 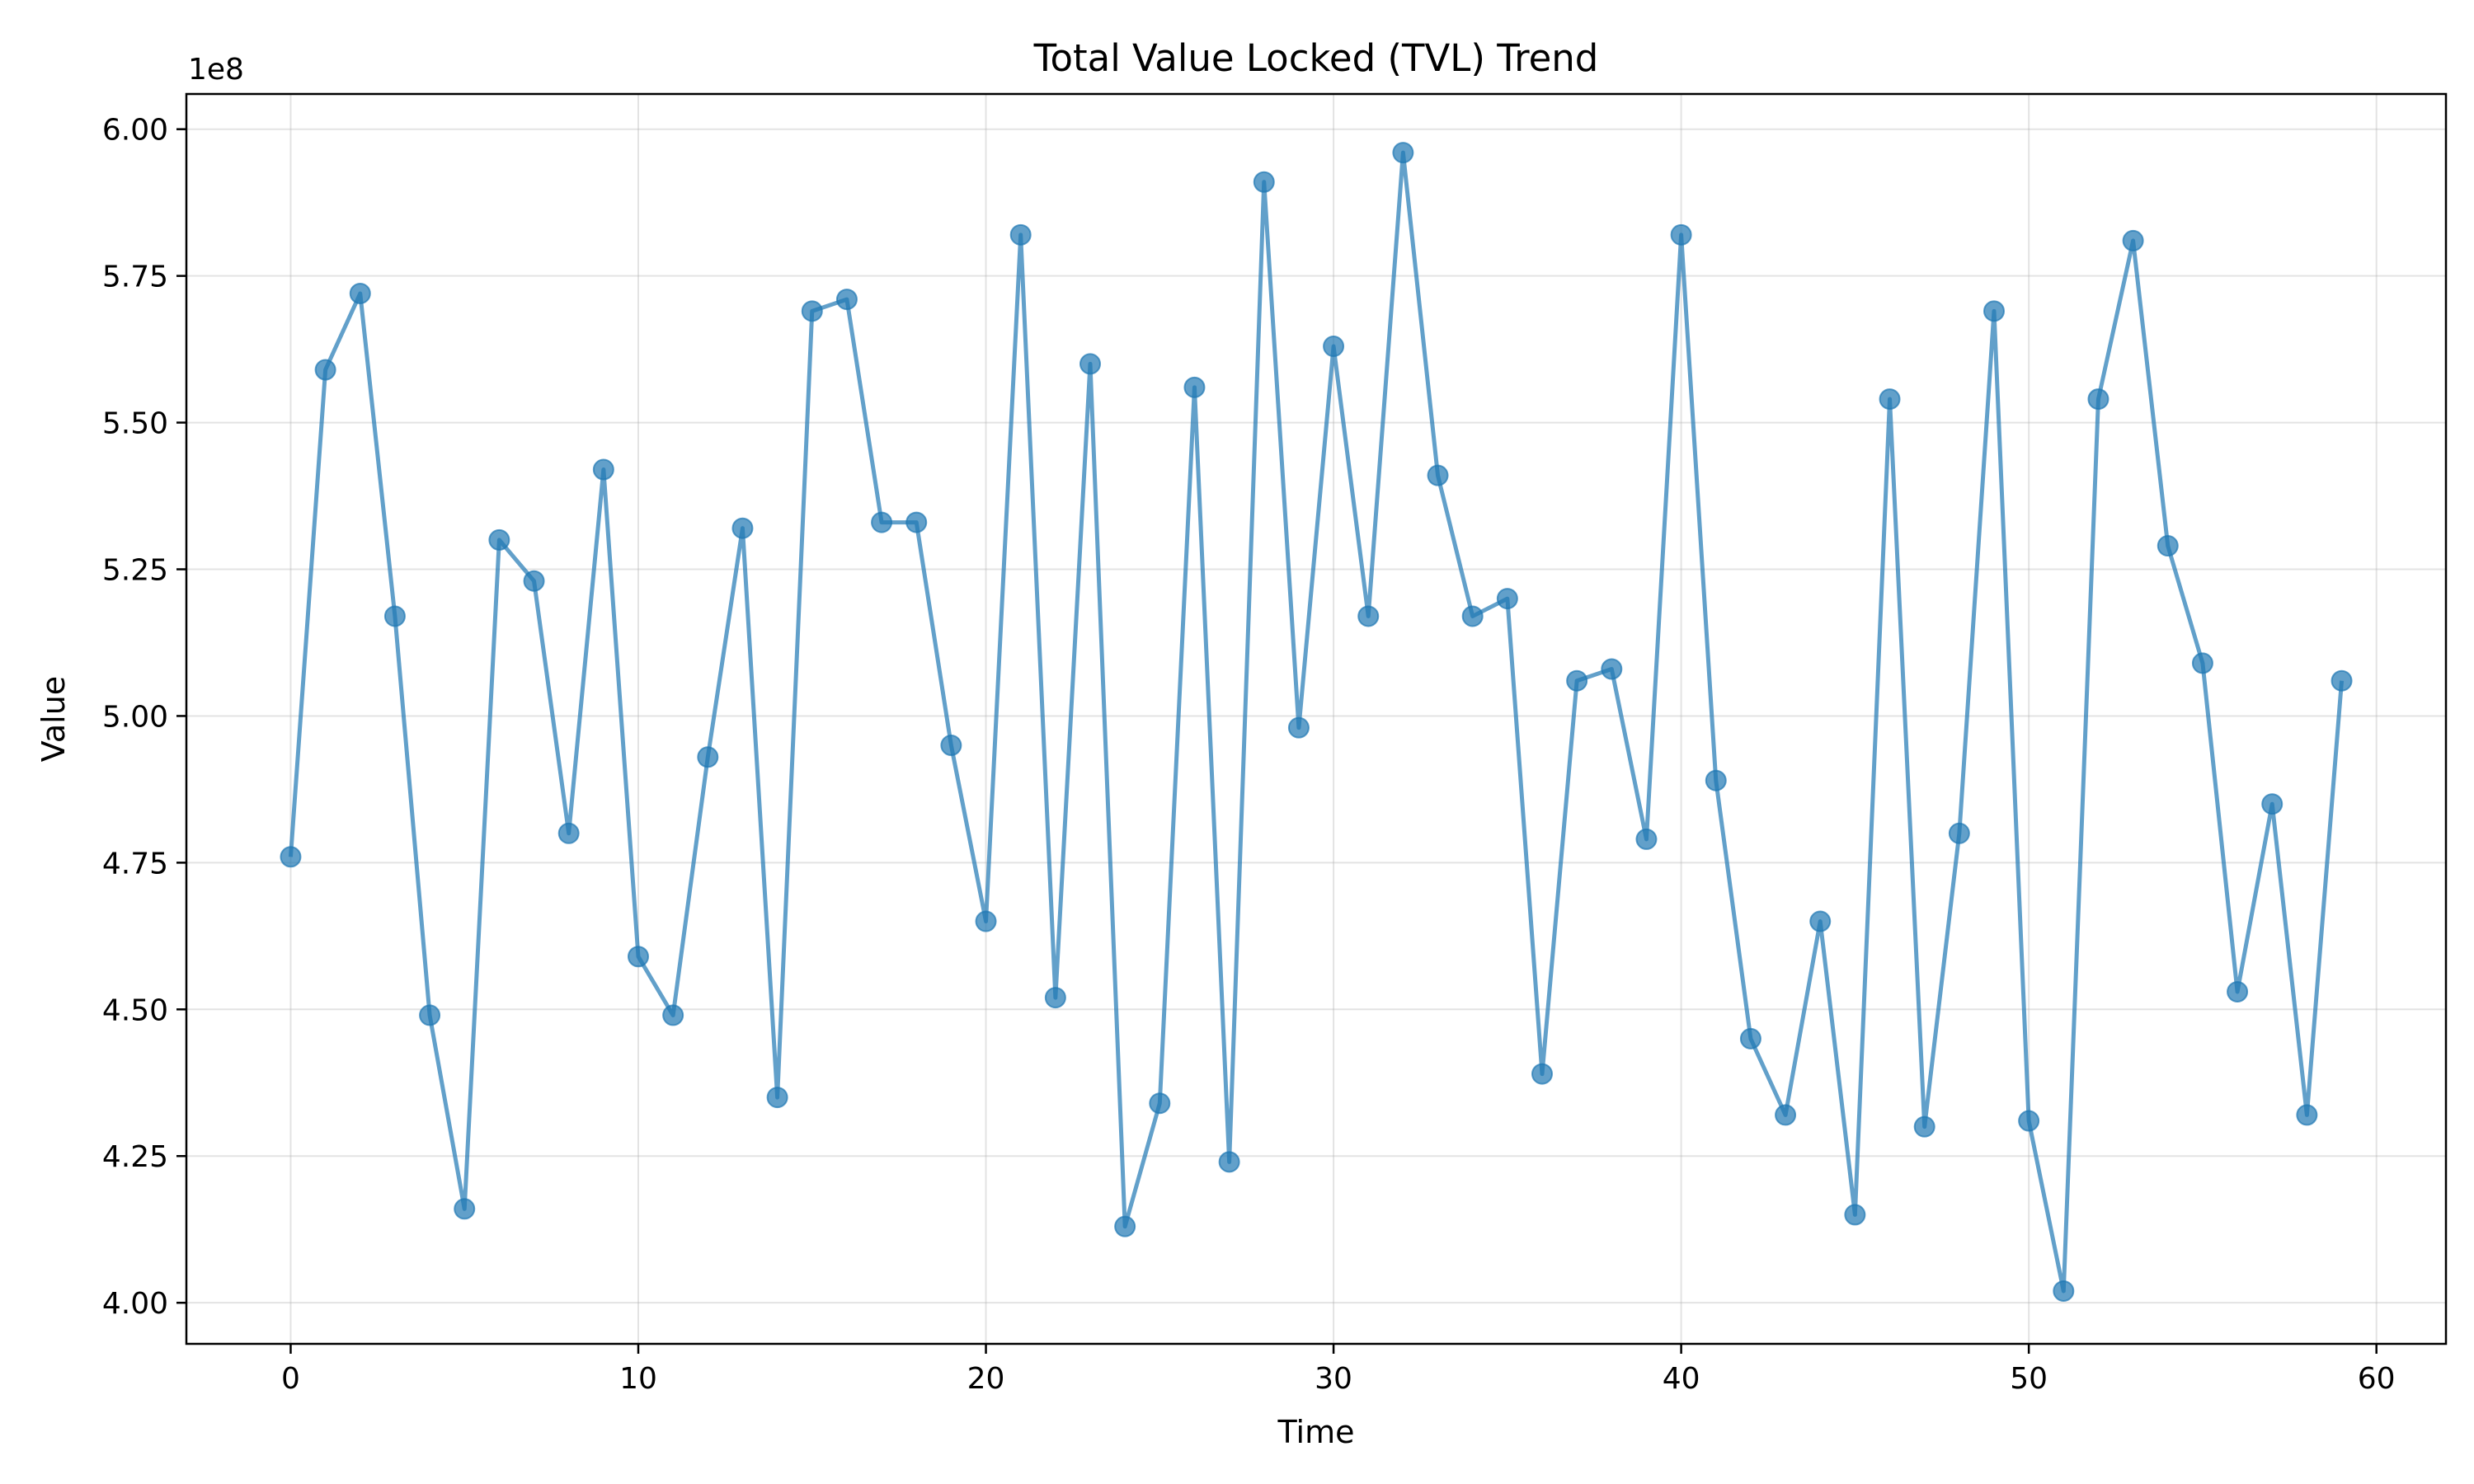 I want to click on x-tick-label: 30, so click(x=1333, y=1379).